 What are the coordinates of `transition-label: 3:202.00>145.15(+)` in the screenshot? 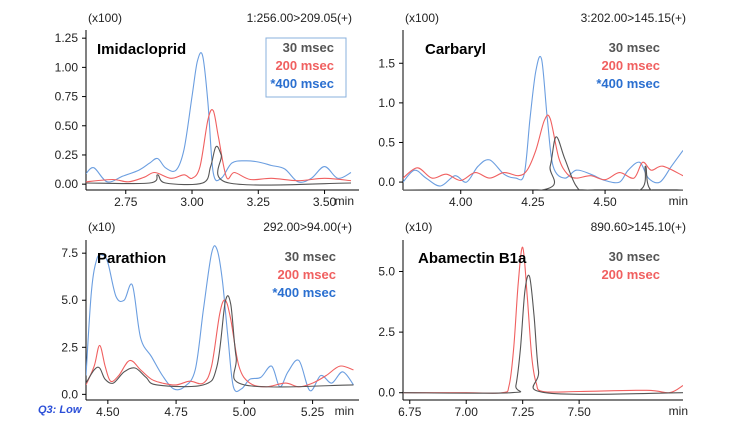 It's located at (633, 18).